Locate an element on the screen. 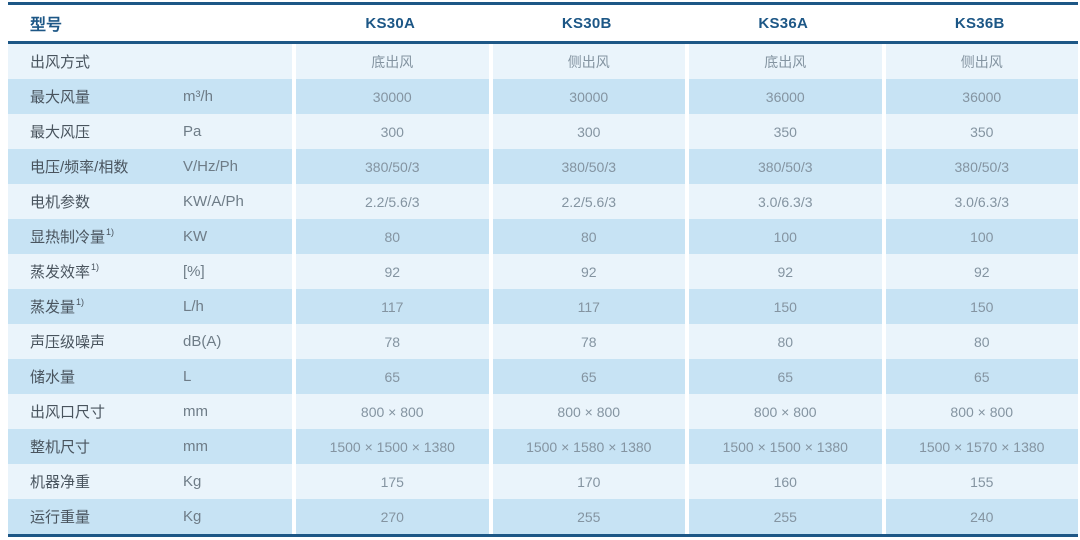 This screenshot has width=1080, height=540. spec-row: 出风方式 底出风 侧出风 底出风 侧出风 is located at coordinates (543, 61).